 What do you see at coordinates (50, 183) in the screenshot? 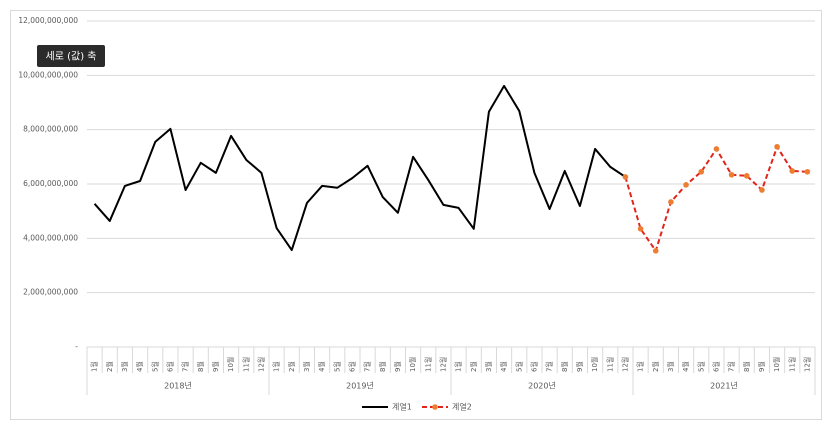
I see `y-tick-label: 6,000,000,000` at bounding box center [50, 183].